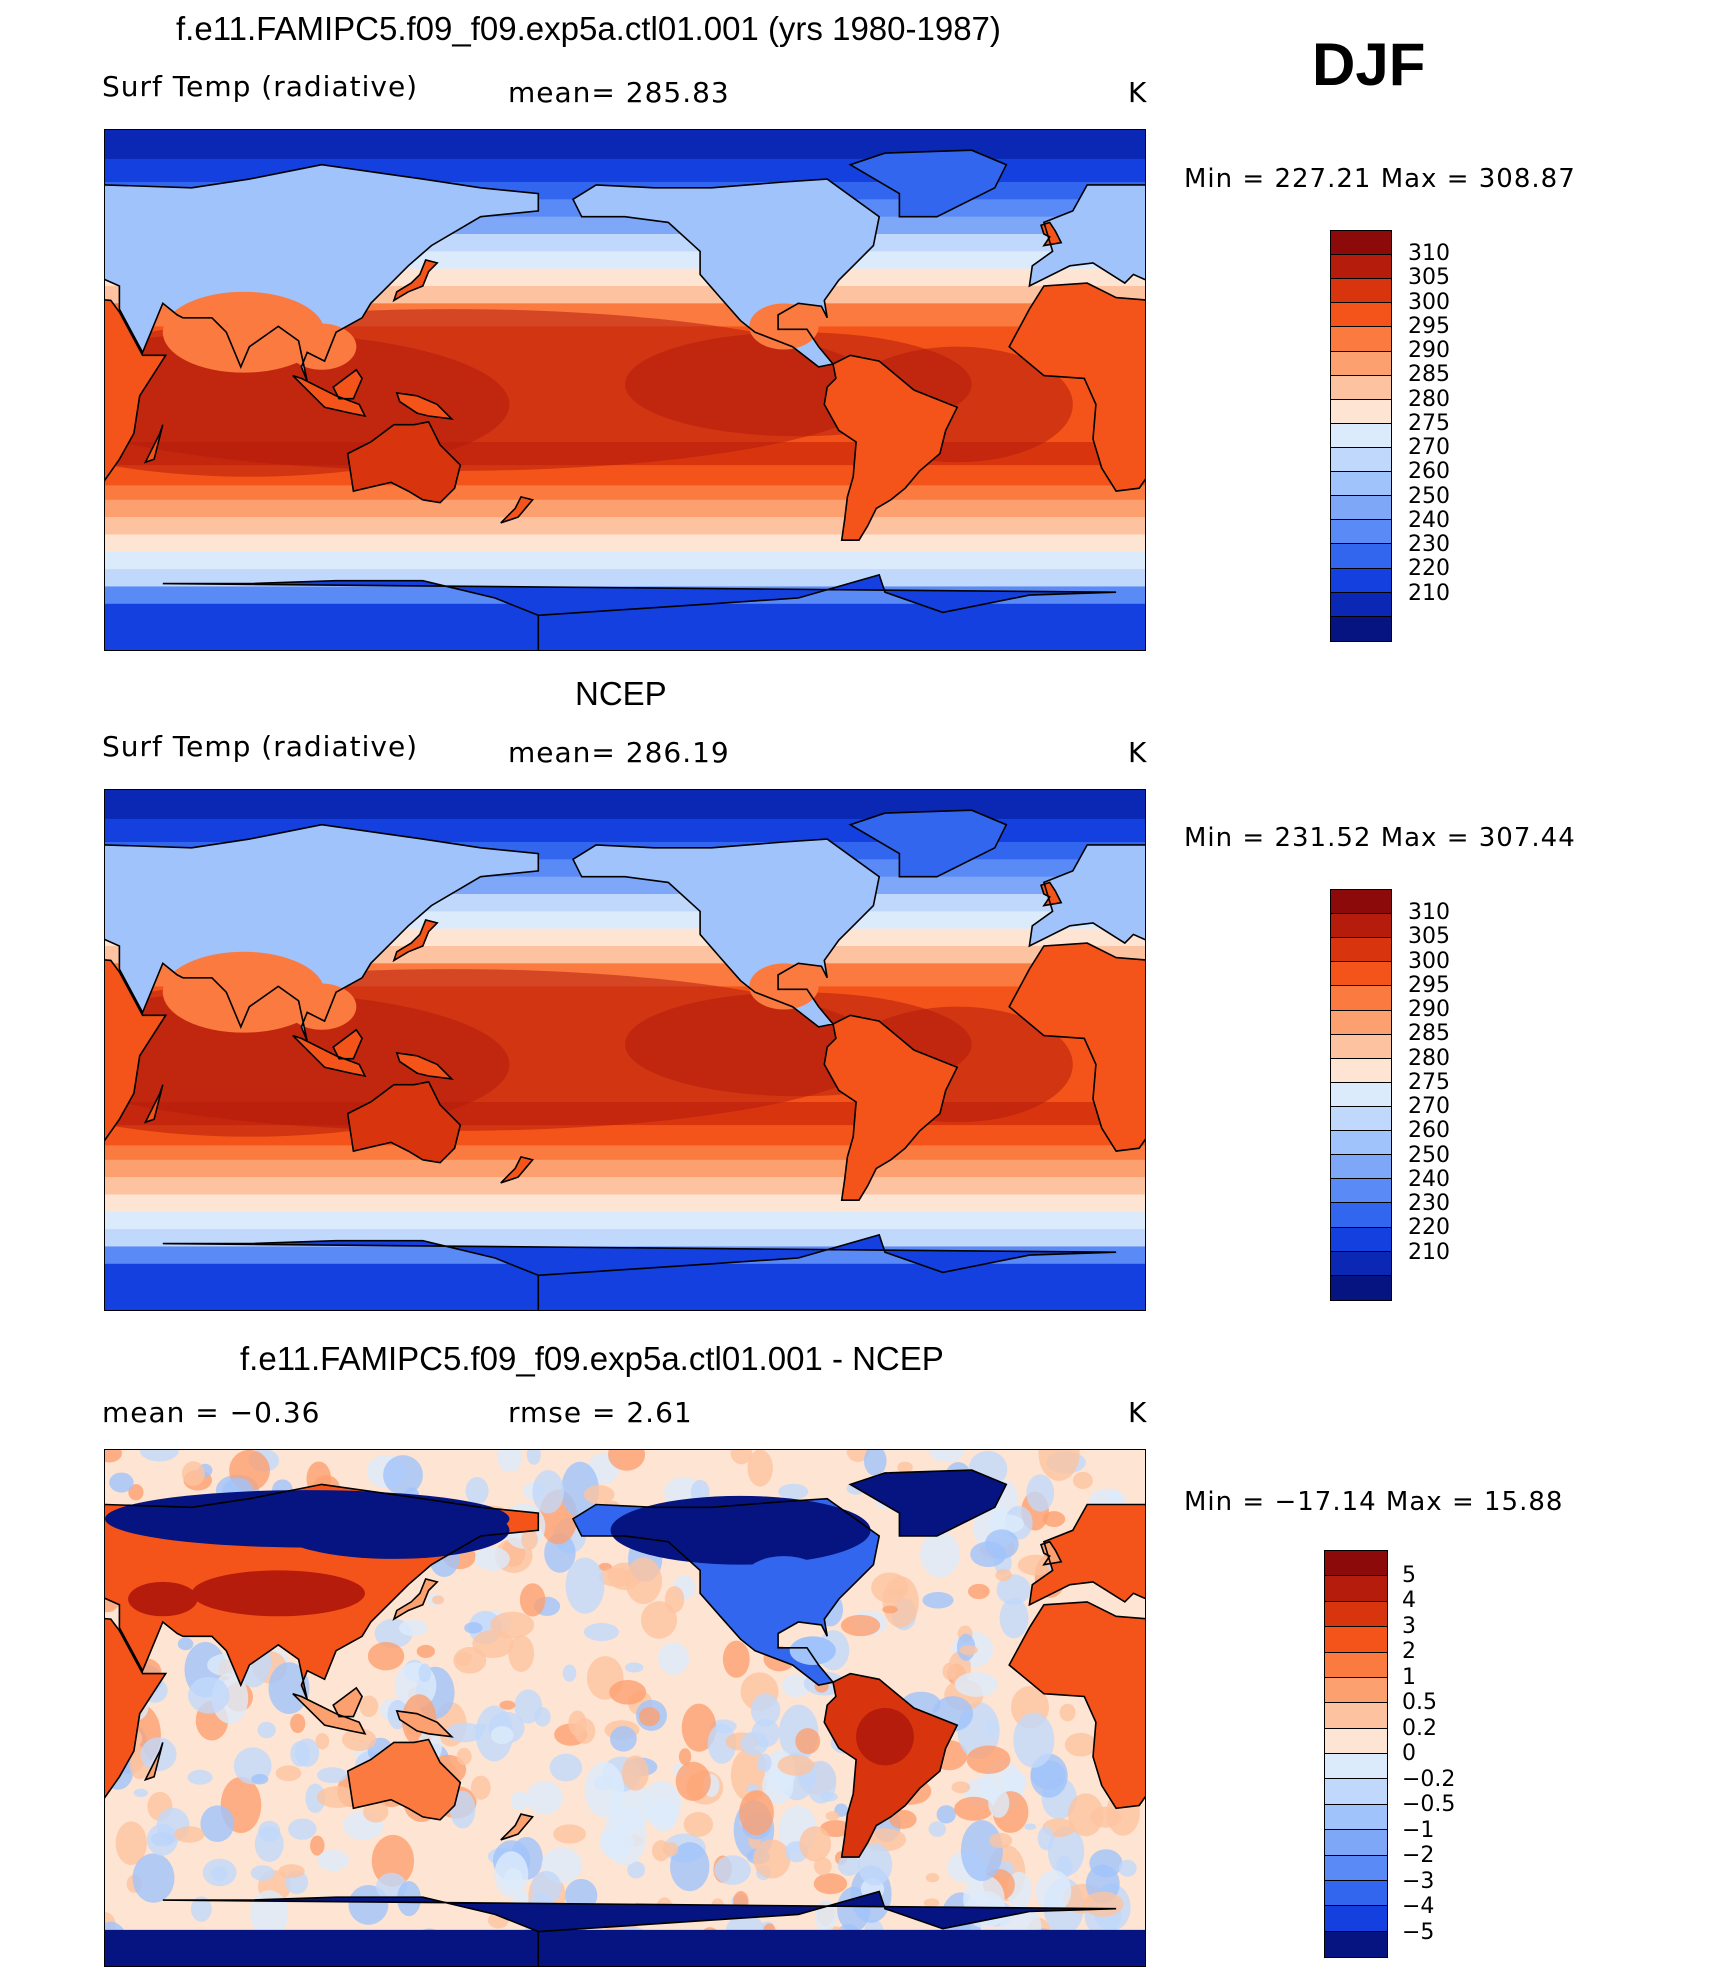 The width and height of the screenshot is (1710, 1974). What do you see at coordinates (1419, 1702) in the screenshot?
I see `colorbar-tick-label: 0.5` at bounding box center [1419, 1702].